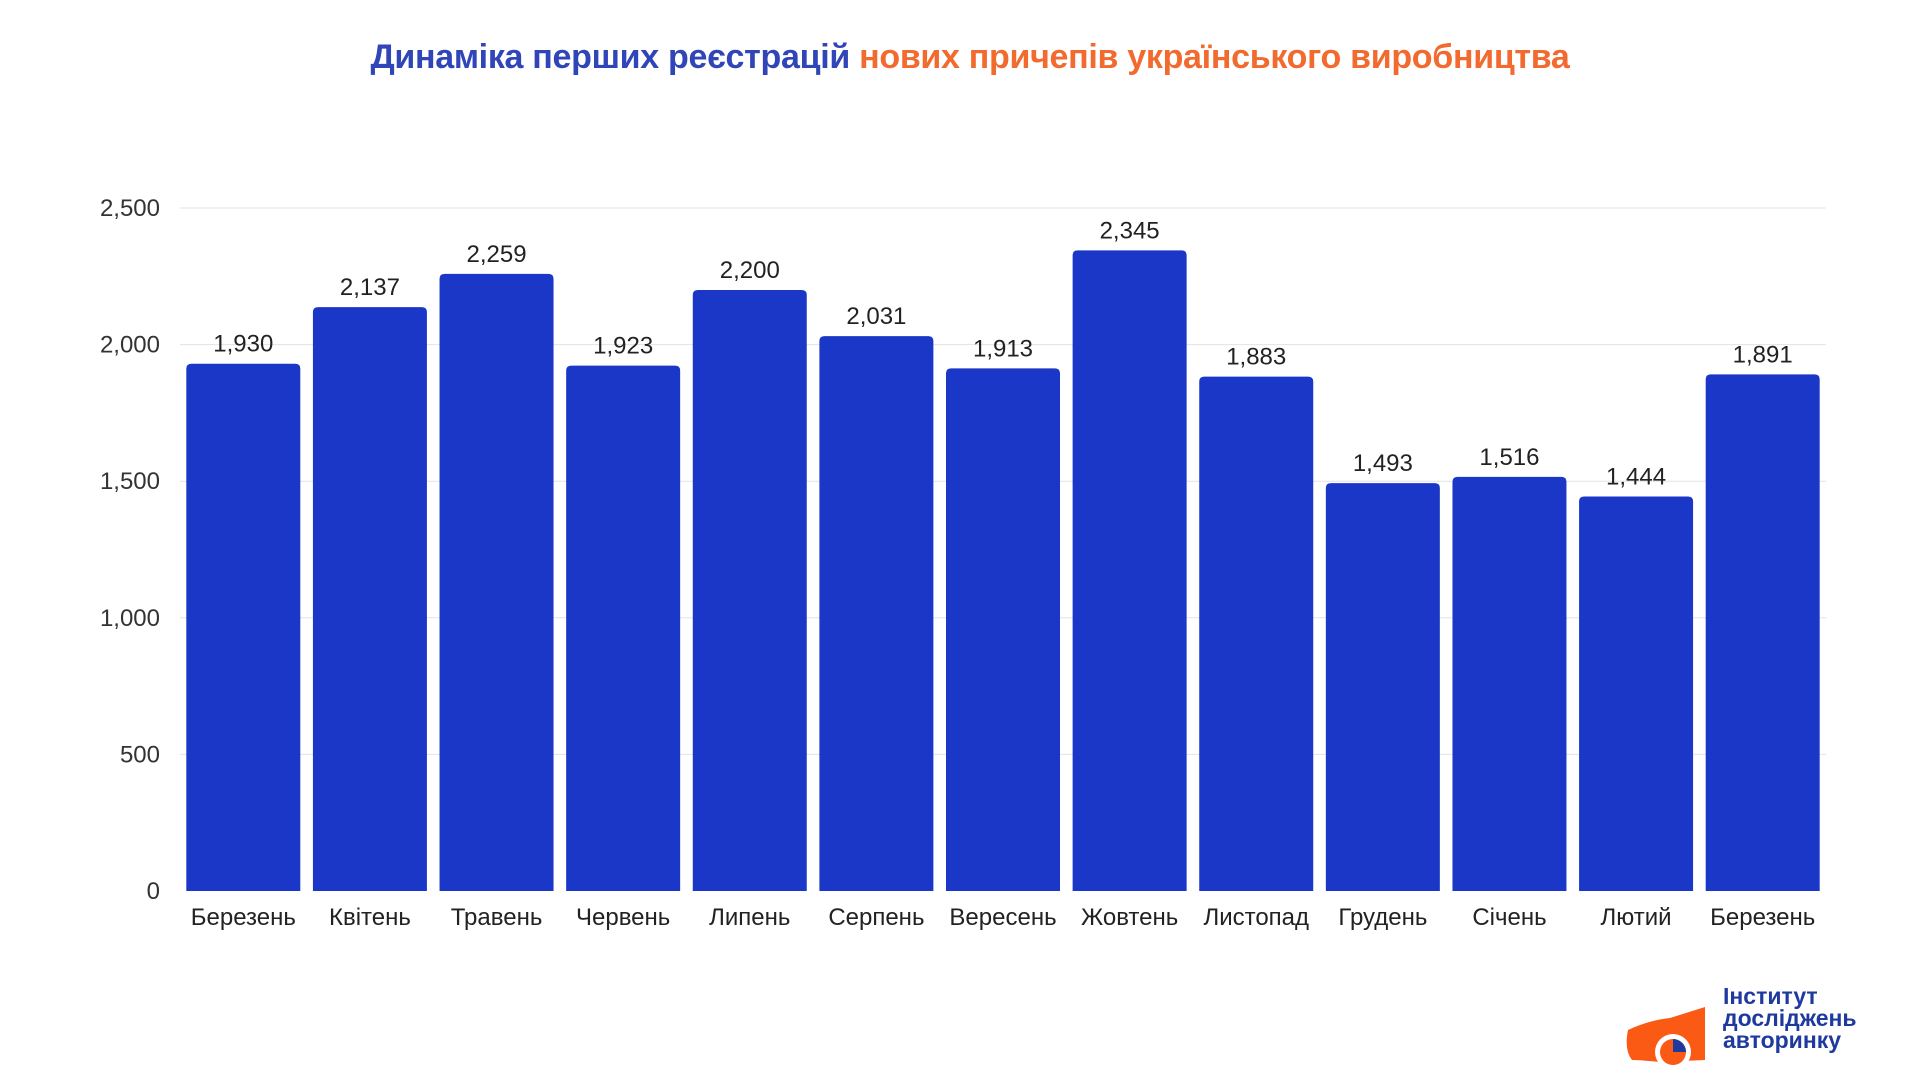  What do you see at coordinates (610, 57) in the screenshot?
I see `title-part-blue: Динаміка перших реєстрацій` at bounding box center [610, 57].